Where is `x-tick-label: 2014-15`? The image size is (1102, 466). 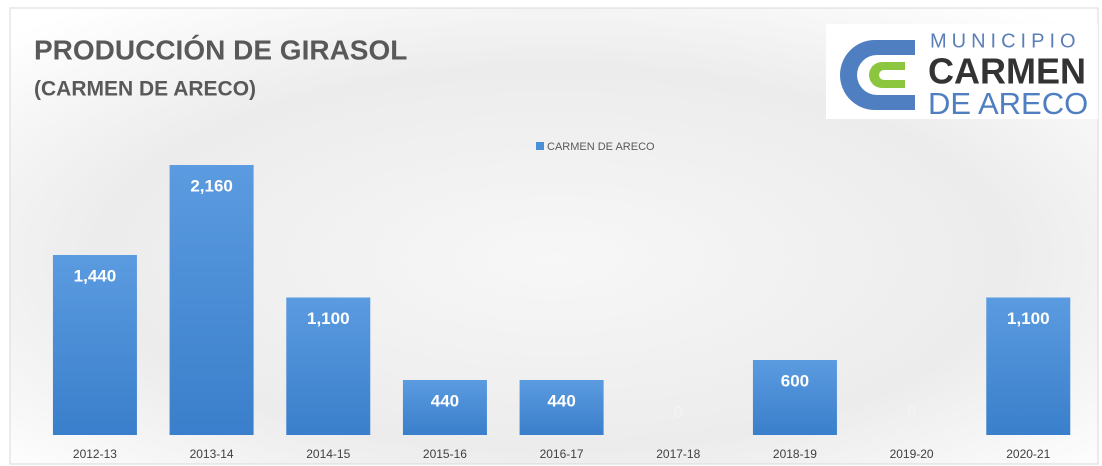 x-tick-label: 2014-15 is located at coordinates (328, 454).